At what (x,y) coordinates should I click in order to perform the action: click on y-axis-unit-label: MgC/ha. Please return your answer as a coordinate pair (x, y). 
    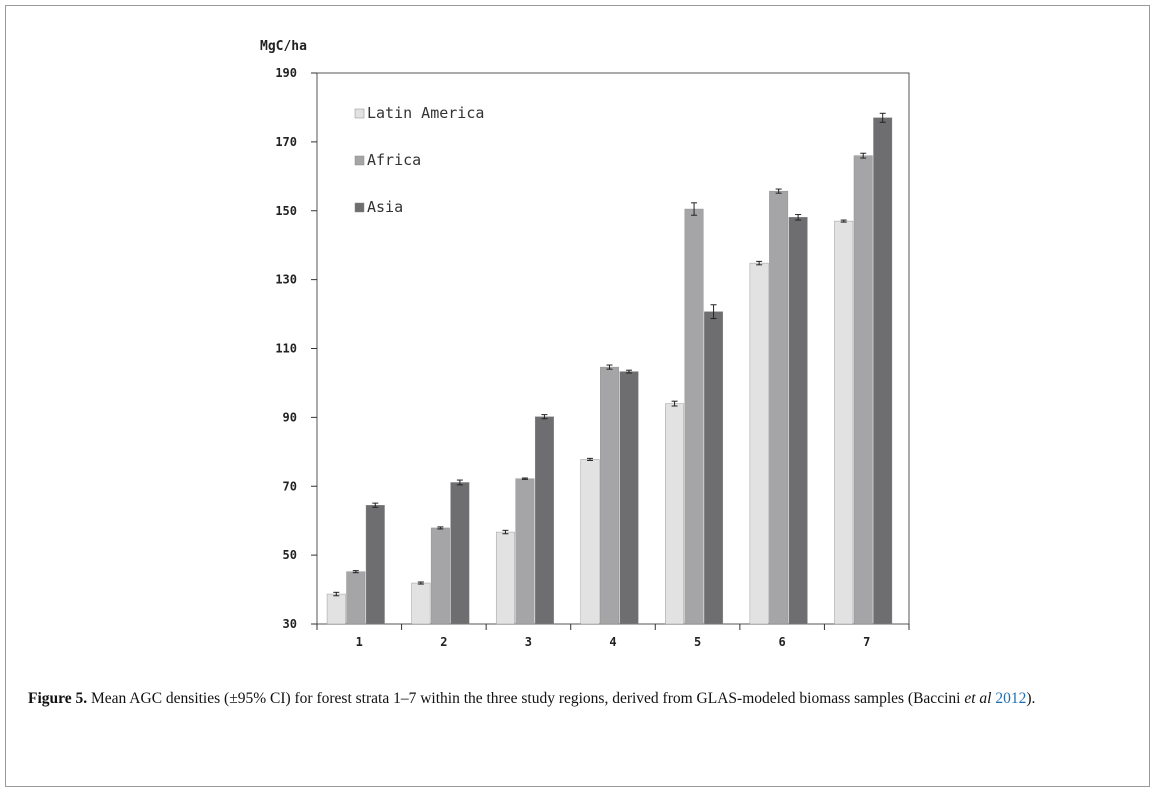
    Looking at the image, I should click on (283, 46).